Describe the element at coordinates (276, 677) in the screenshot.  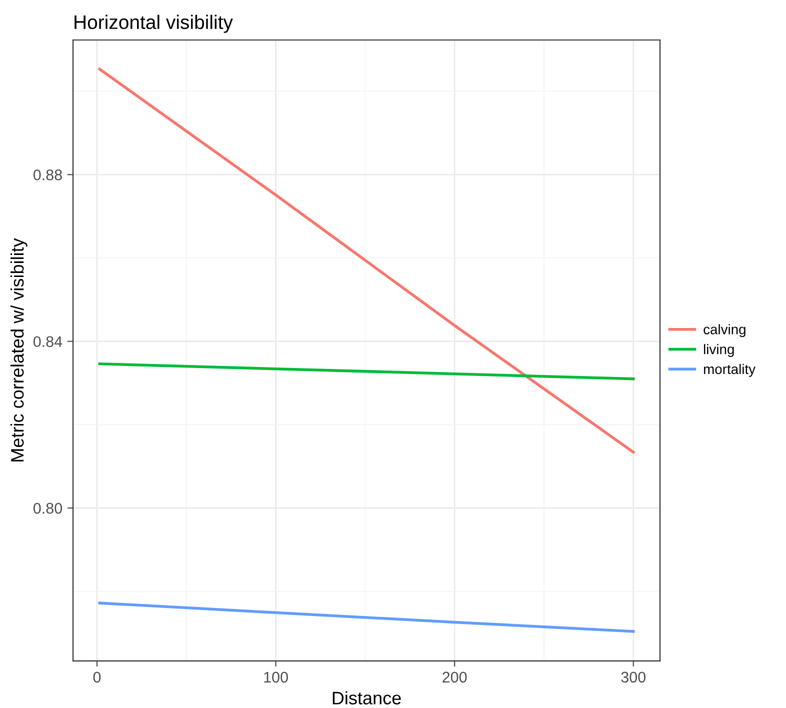
I see `x-tick-label: 100` at that location.